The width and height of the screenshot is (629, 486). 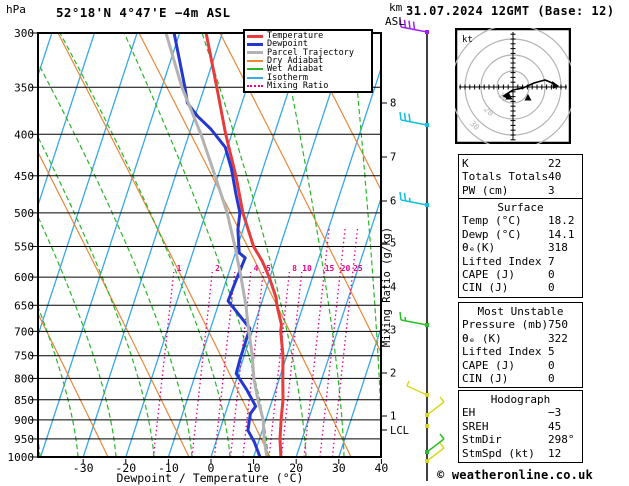 What do you see at coordinates (520, 207) in the screenshot?
I see `table-section-title: Surface` at bounding box center [520, 207].